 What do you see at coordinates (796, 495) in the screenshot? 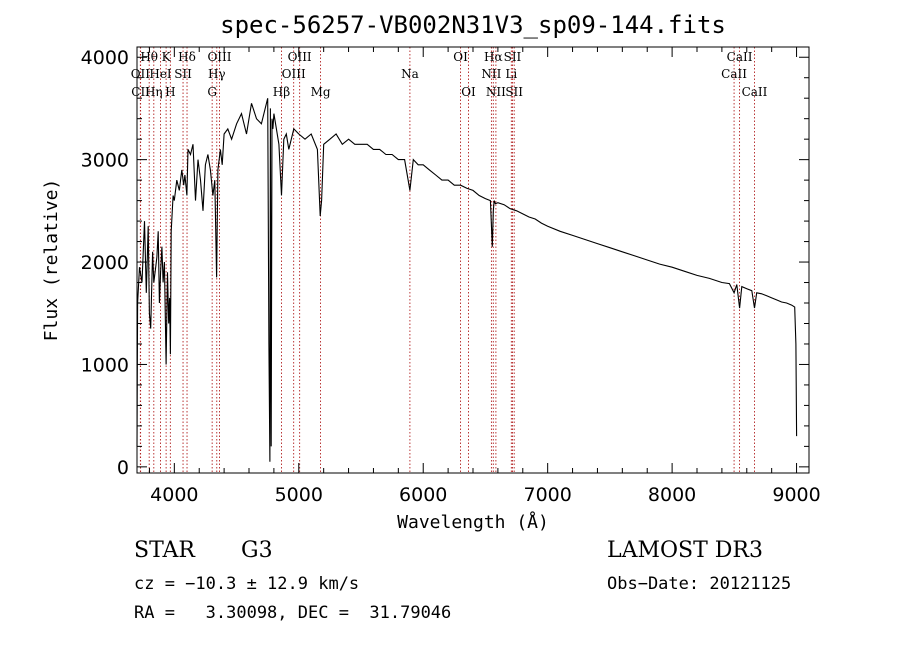
I see `x-tick-label: 9000` at bounding box center [796, 495].